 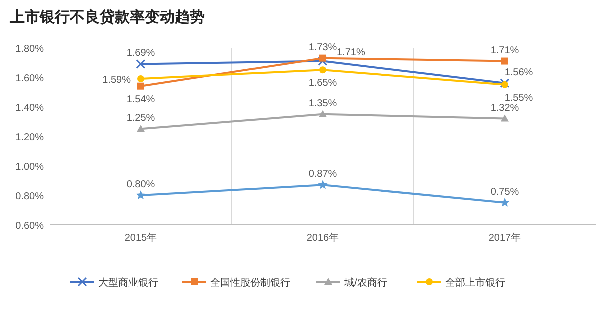 What do you see at coordinates (505, 108) in the screenshot?
I see `data-label: 1.32%` at bounding box center [505, 108].